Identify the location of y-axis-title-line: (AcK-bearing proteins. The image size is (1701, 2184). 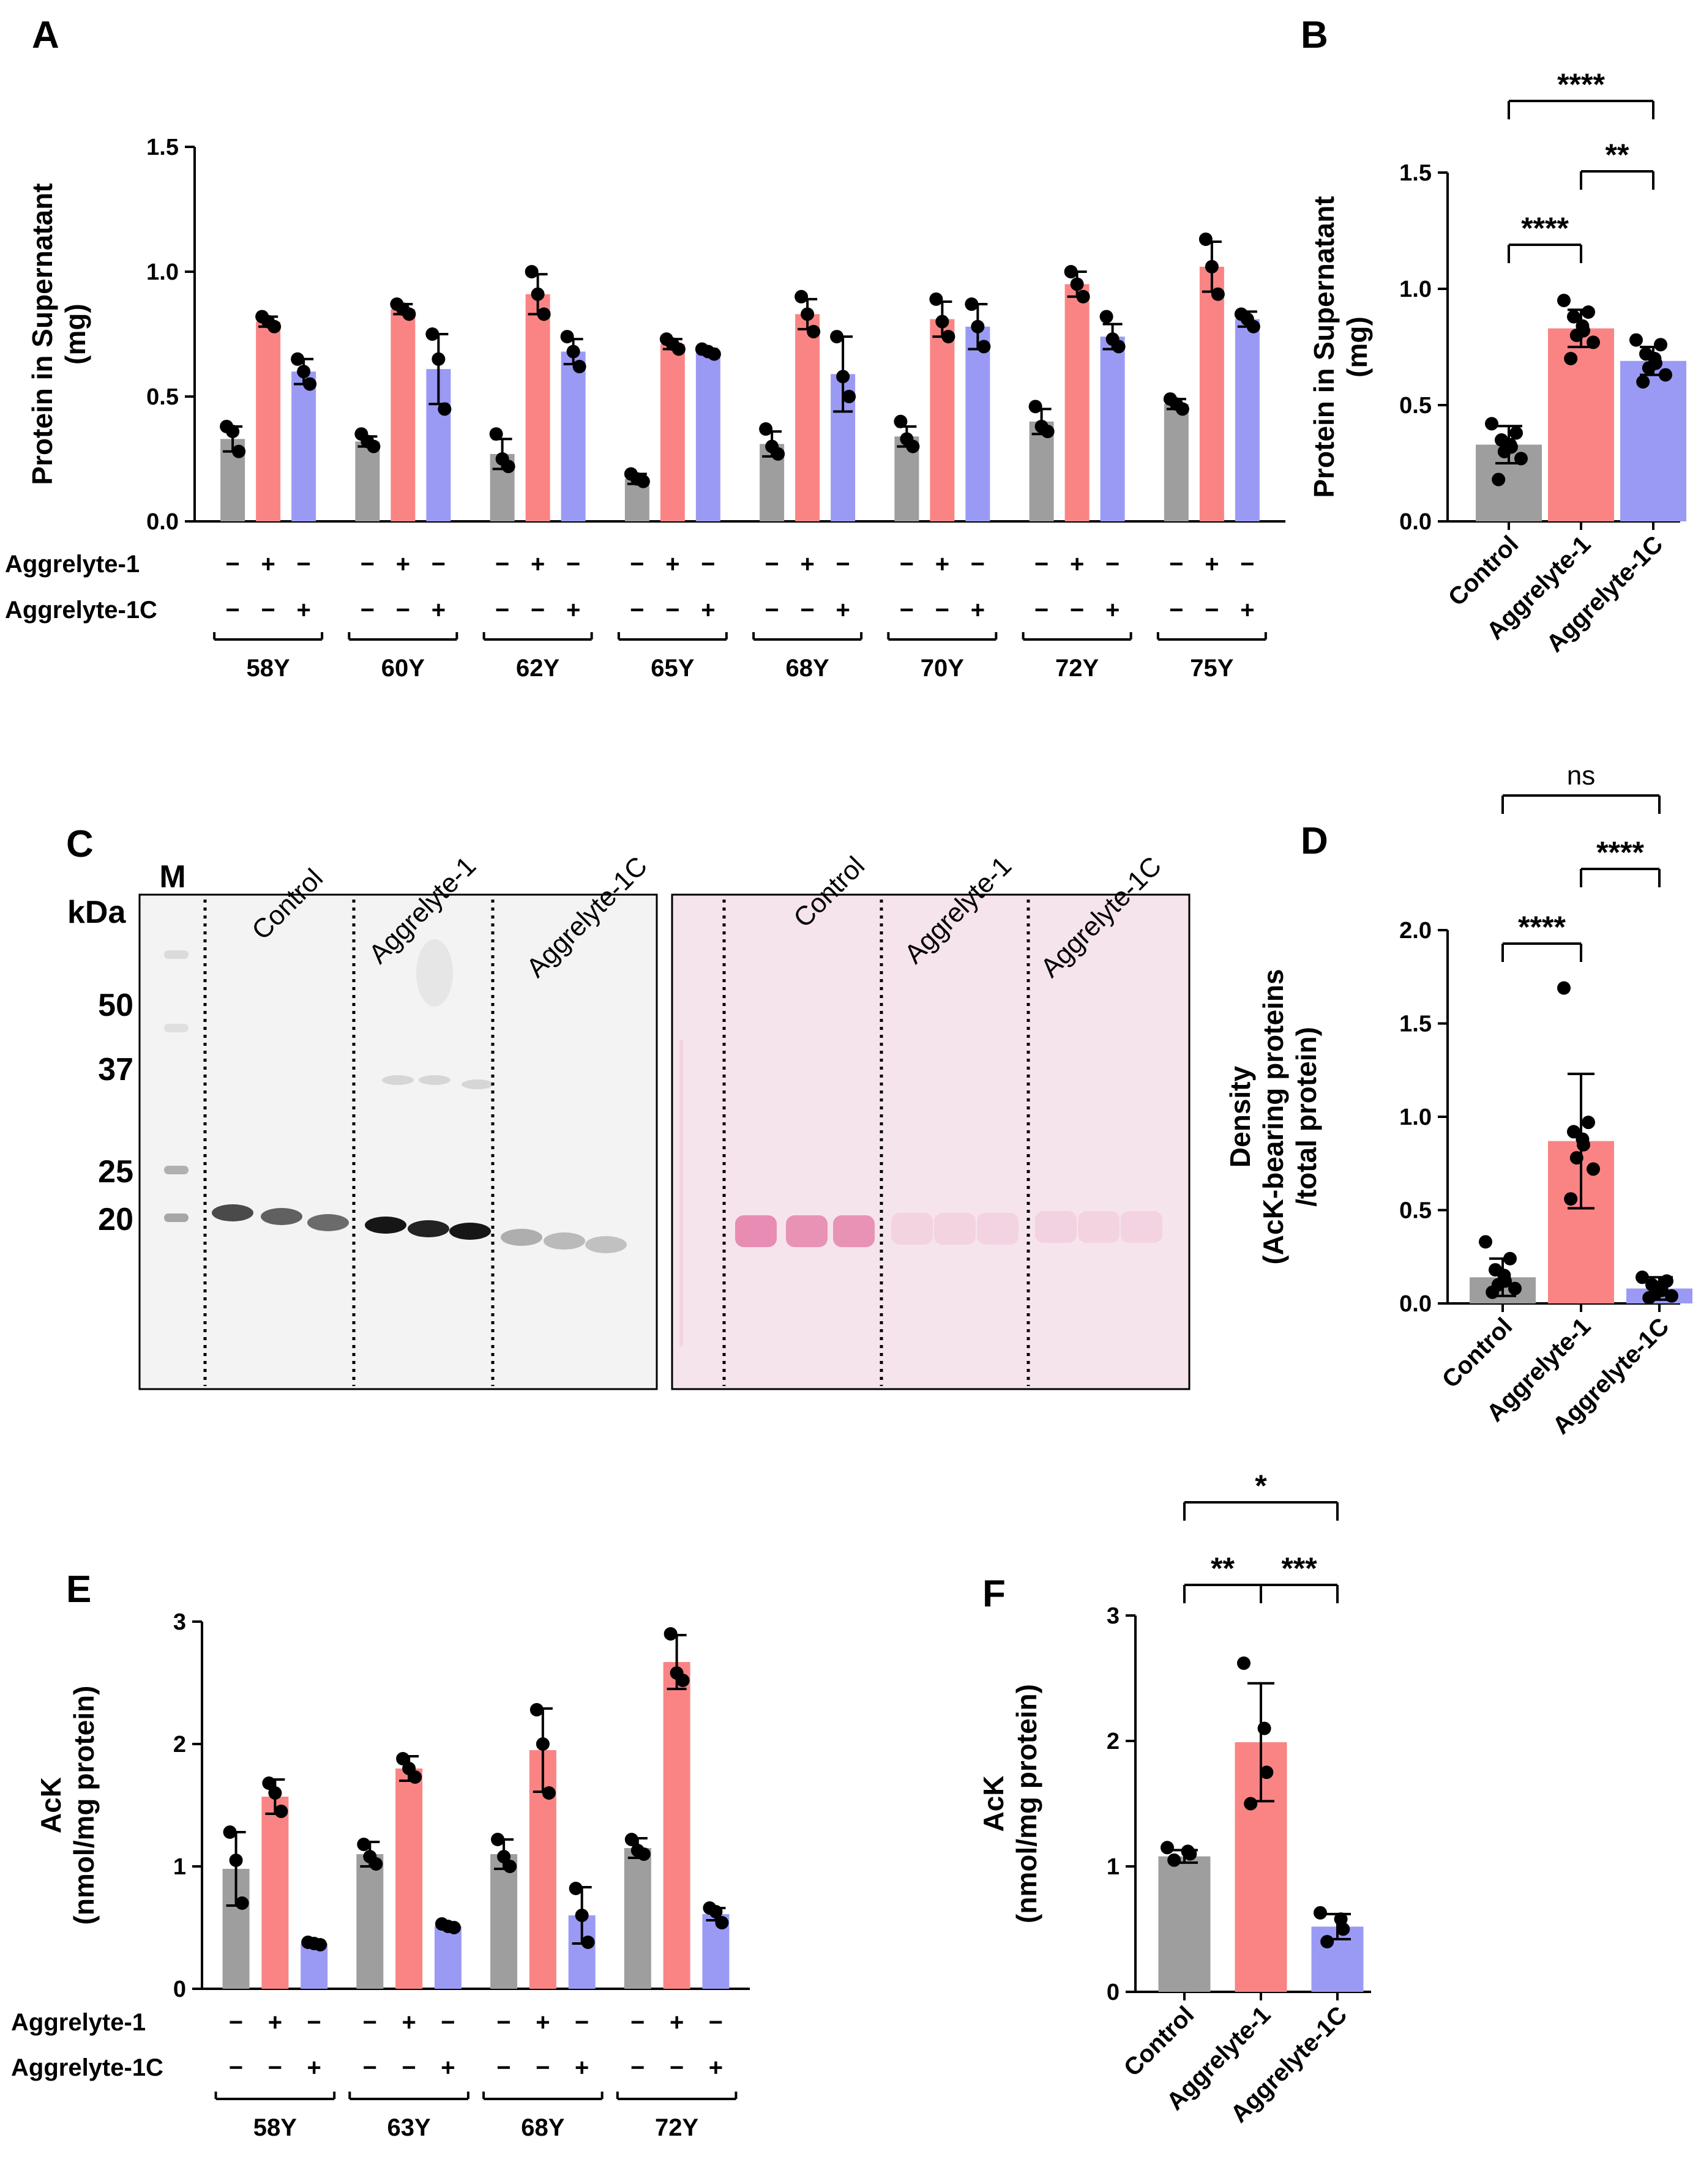
(1273, 1116).